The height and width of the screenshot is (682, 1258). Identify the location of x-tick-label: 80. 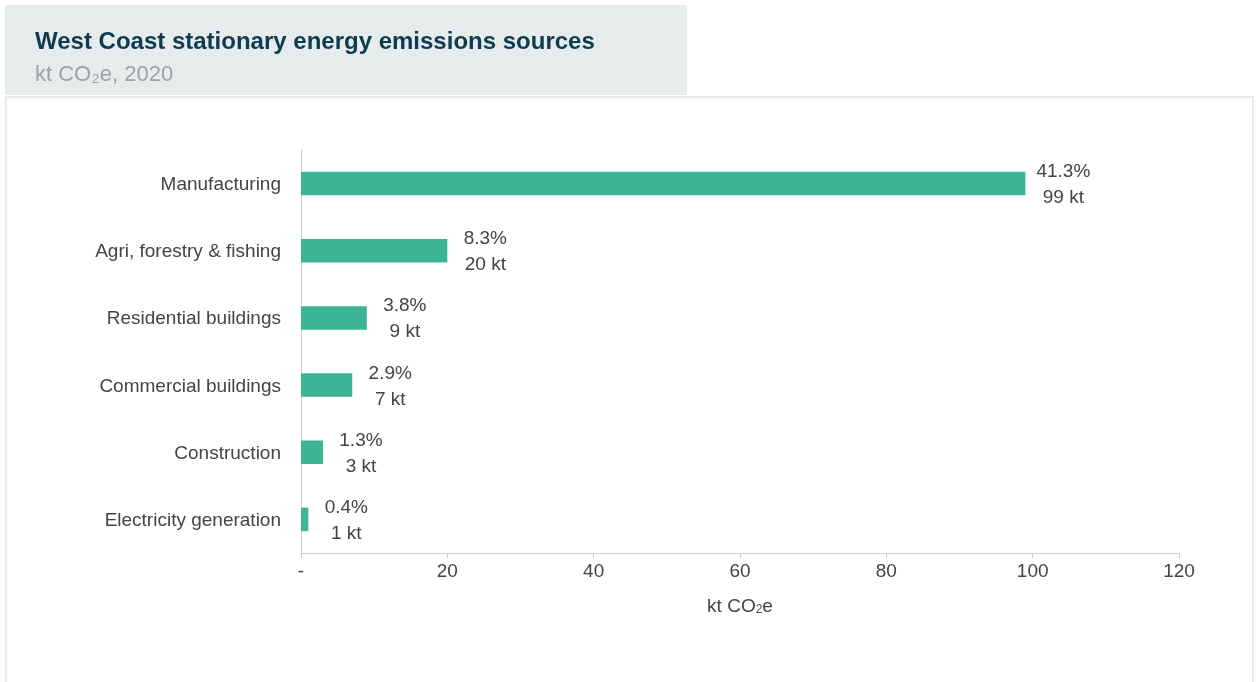
(886, 570).